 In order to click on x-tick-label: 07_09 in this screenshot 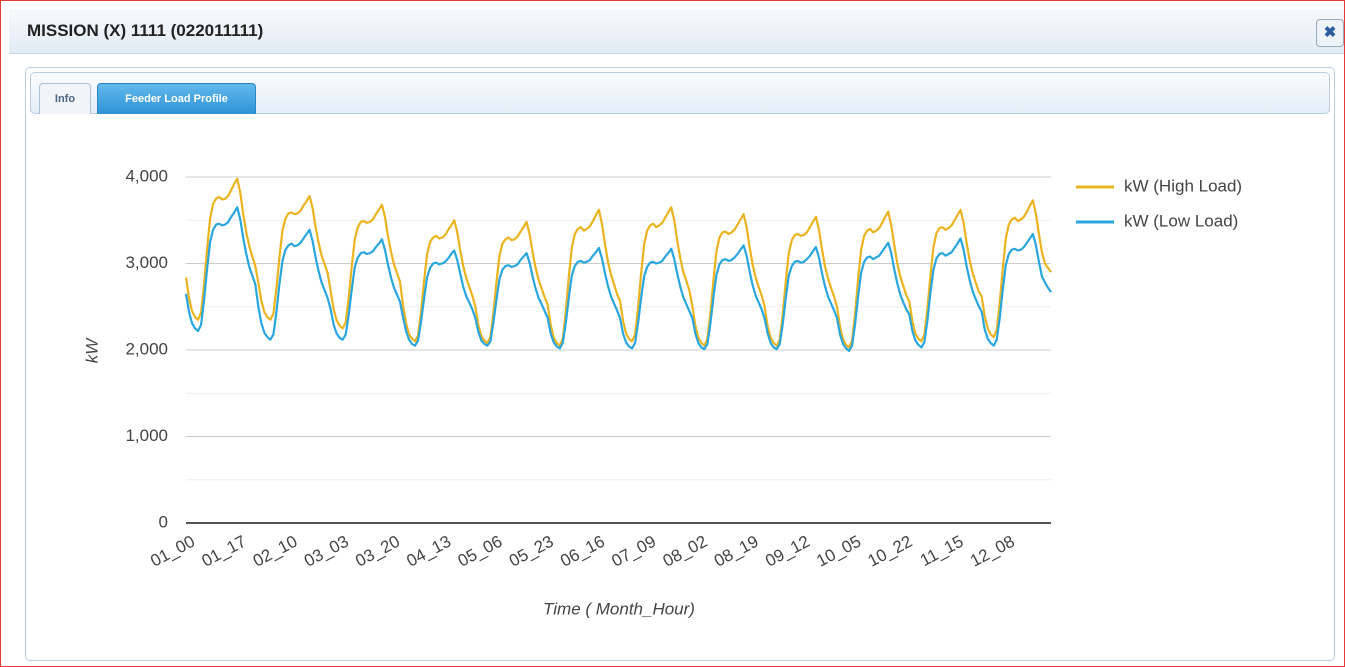, I will do `click(633, 551)`.